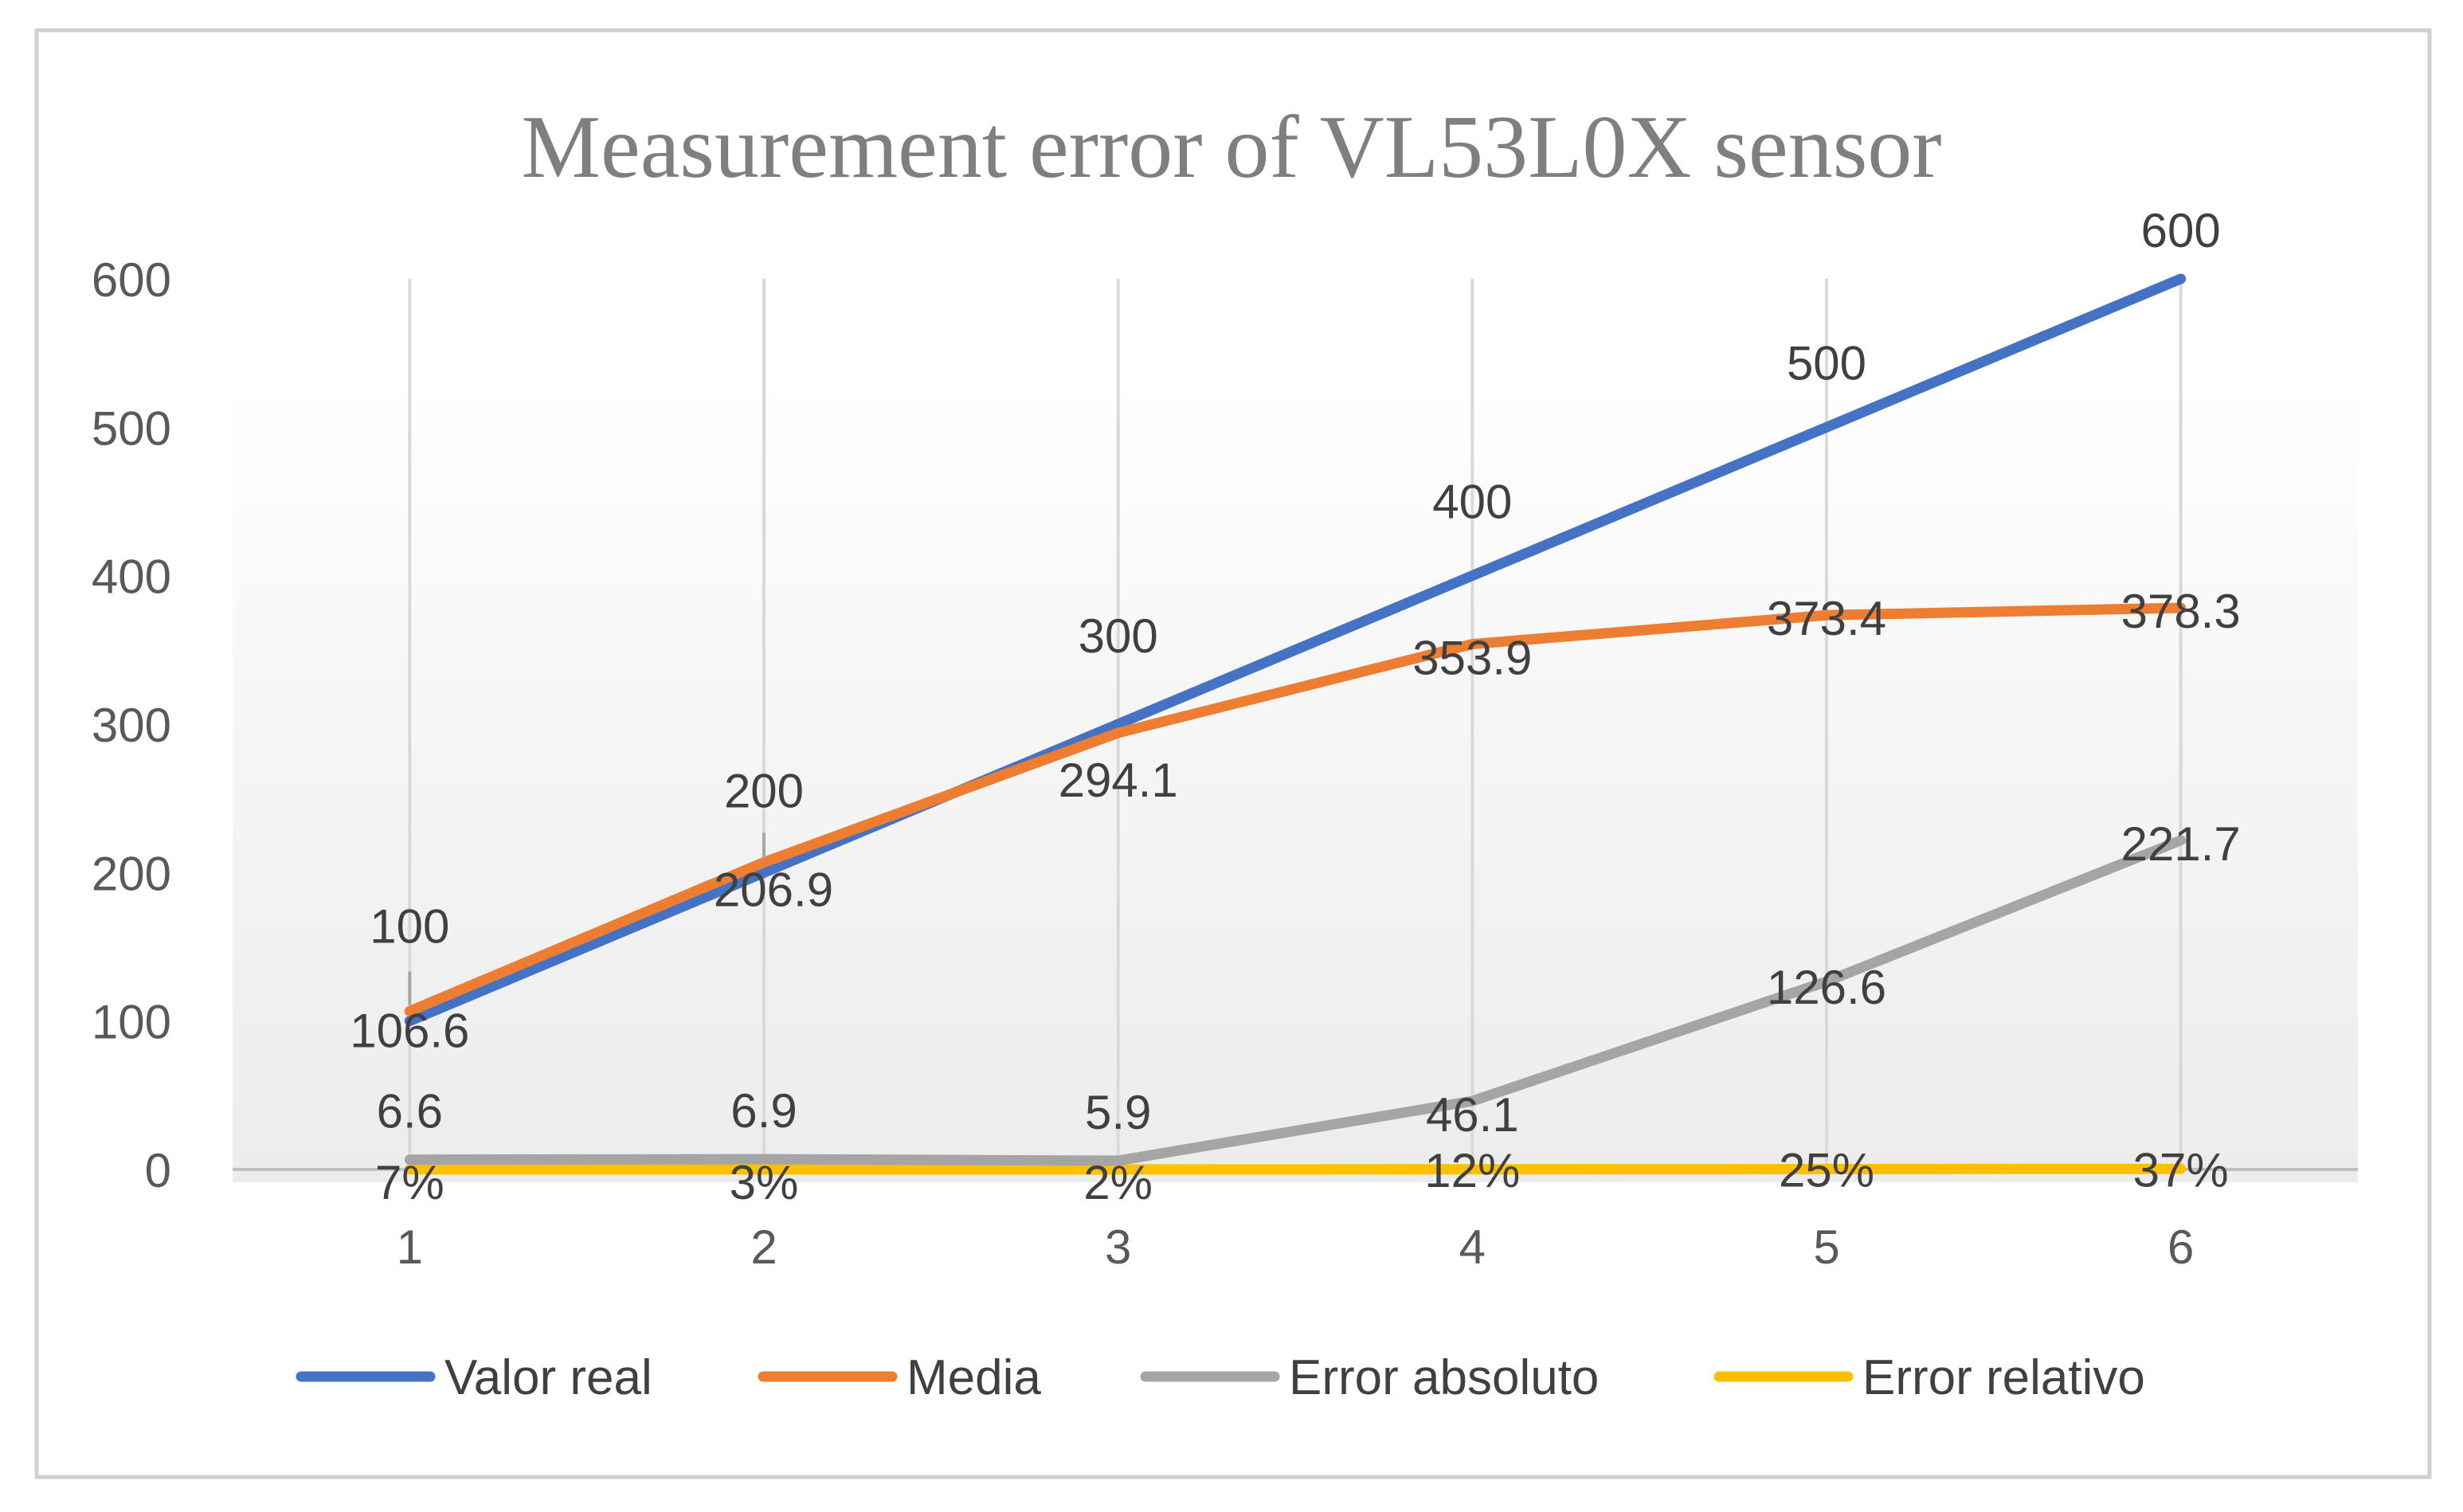 Image resolution: width=2463 pixels, height=1512 pixels. What do you see at coordinates (1118, 636) in the screenshot?
I see `data-label: 300` at bounding box center [1118, 636].